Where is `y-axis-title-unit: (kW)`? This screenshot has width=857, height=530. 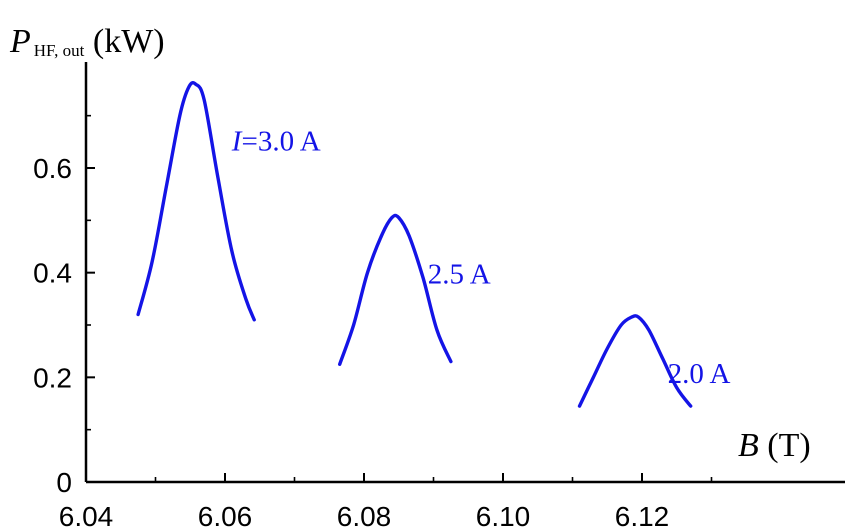 y-axis-title-unit: (kW) is located at coordinates (124, 41).